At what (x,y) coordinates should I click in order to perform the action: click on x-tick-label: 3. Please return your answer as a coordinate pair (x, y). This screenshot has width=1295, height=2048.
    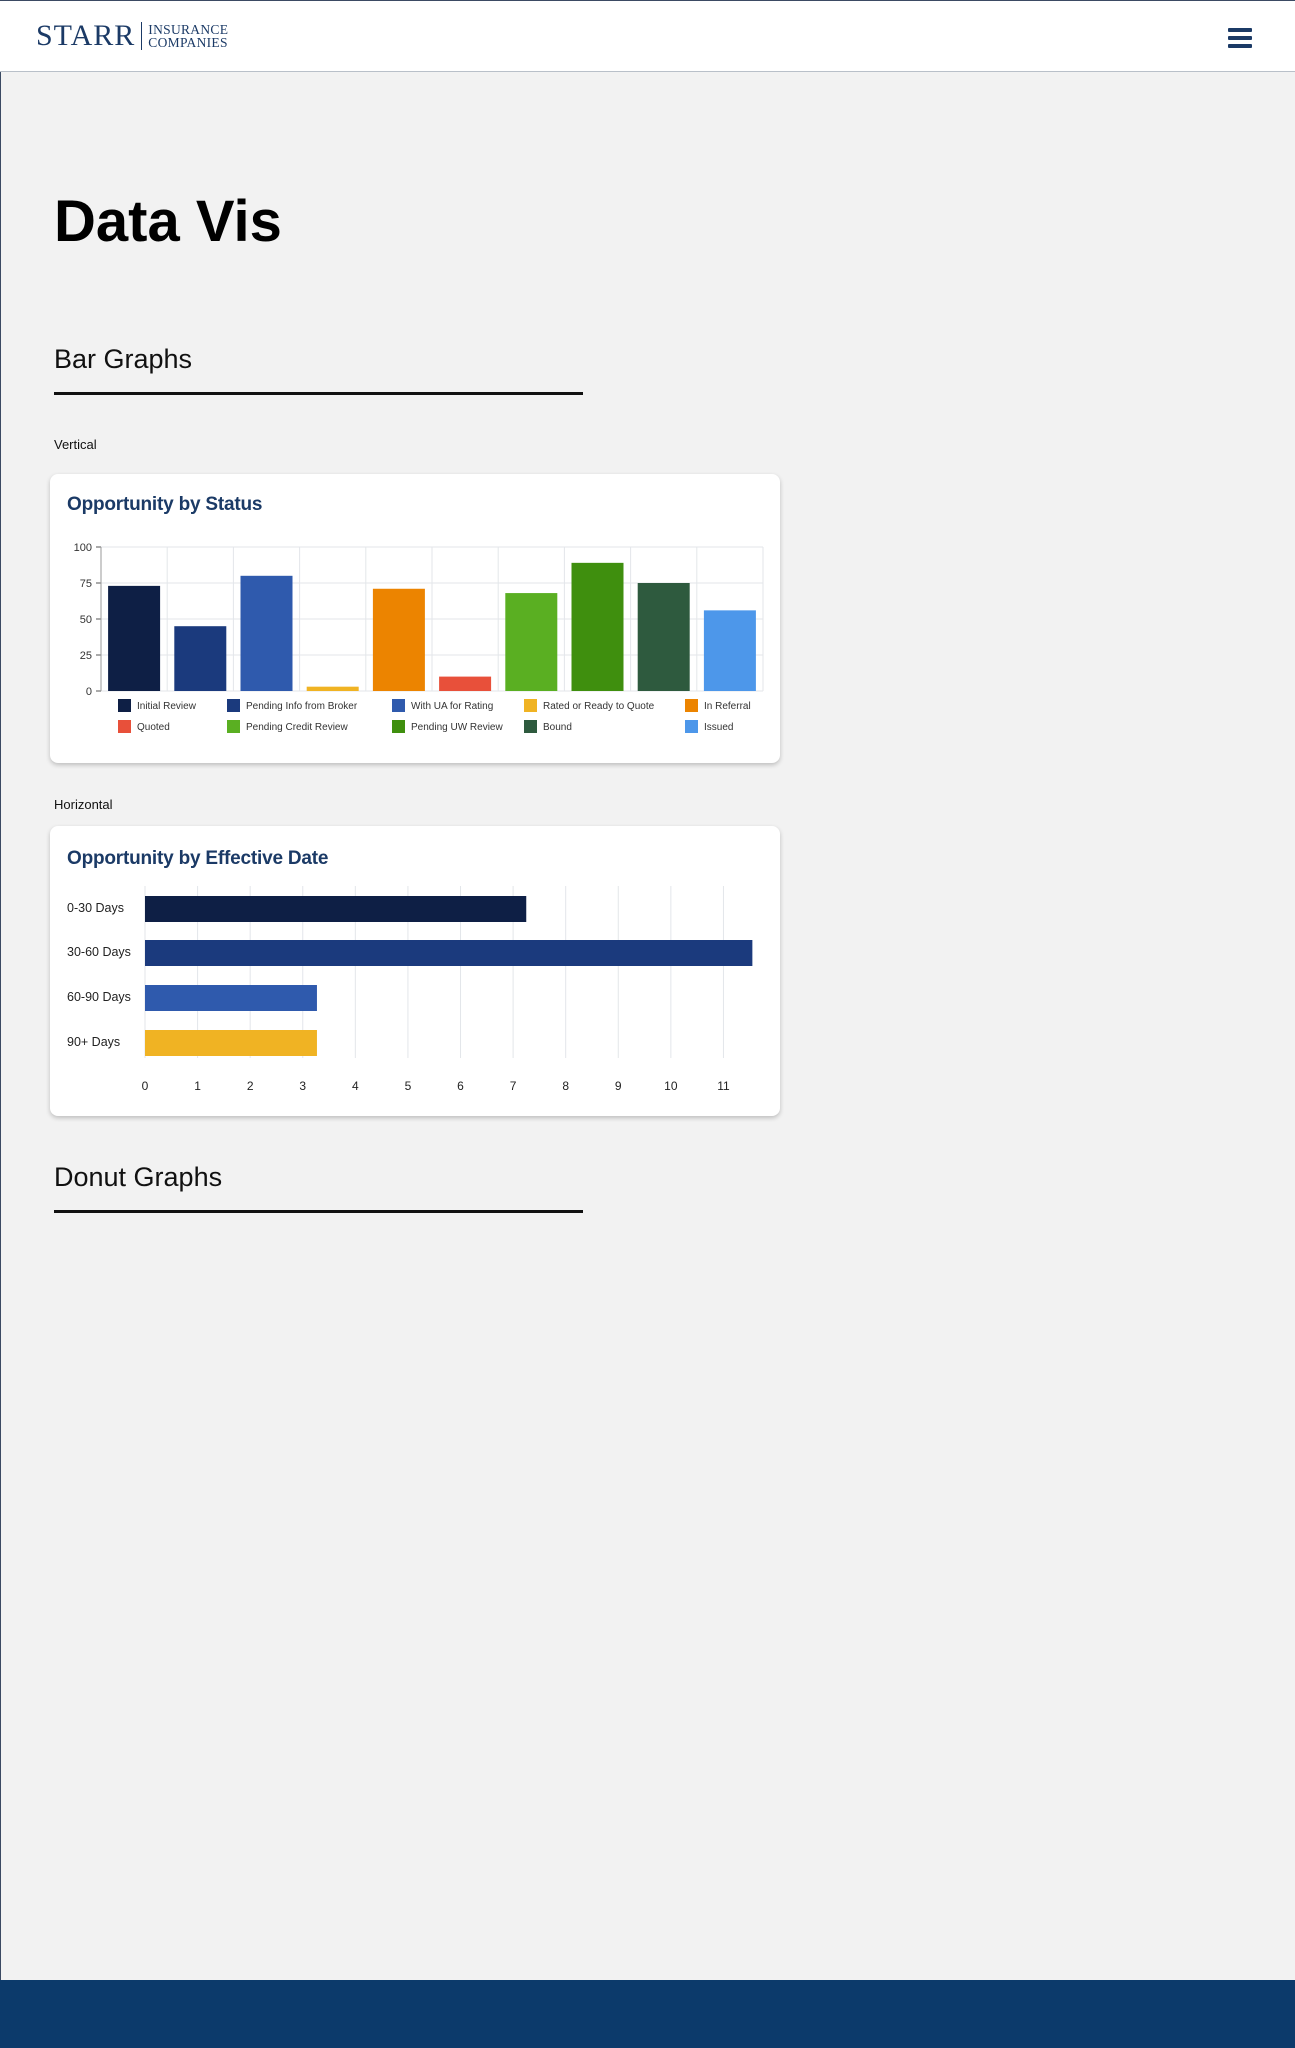
    Looking at the image, I should click on (302, 1086).